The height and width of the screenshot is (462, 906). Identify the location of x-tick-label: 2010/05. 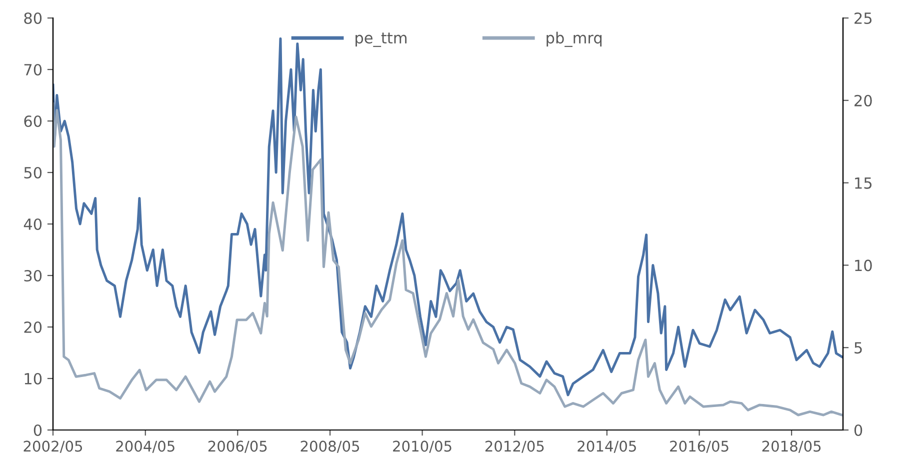
(422, 446).